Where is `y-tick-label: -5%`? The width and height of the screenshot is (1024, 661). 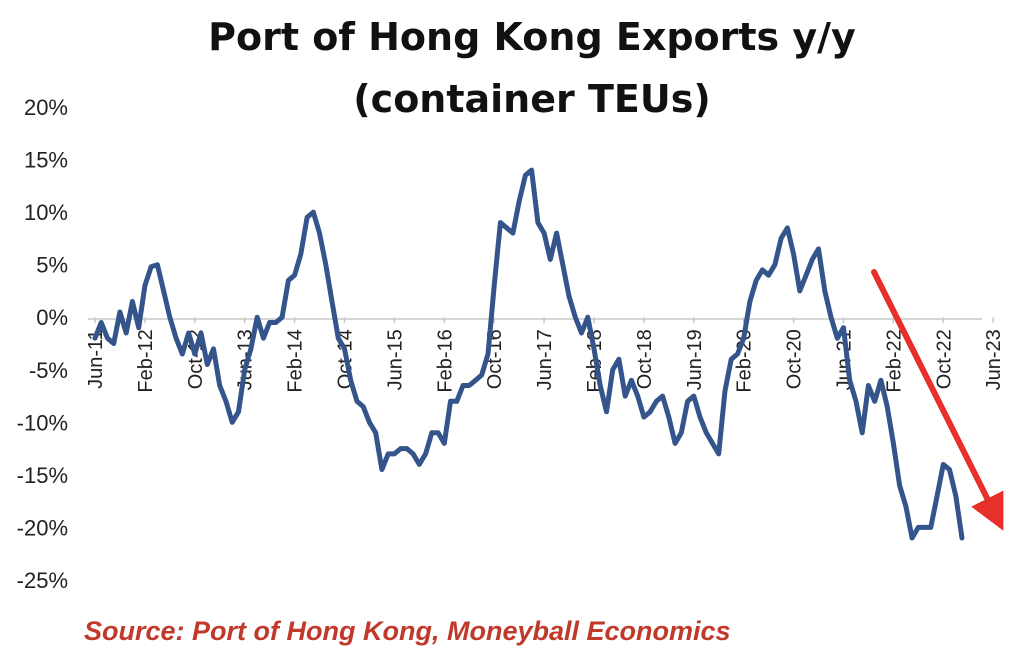
y-tick-label: -5% is located at coordinates (48, 370).